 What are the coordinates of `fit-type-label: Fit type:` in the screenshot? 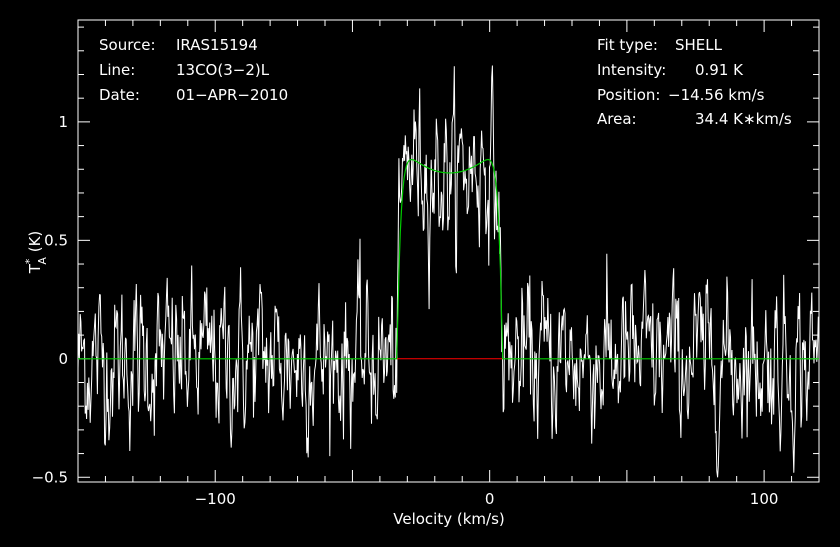 It's located at (627, 45).